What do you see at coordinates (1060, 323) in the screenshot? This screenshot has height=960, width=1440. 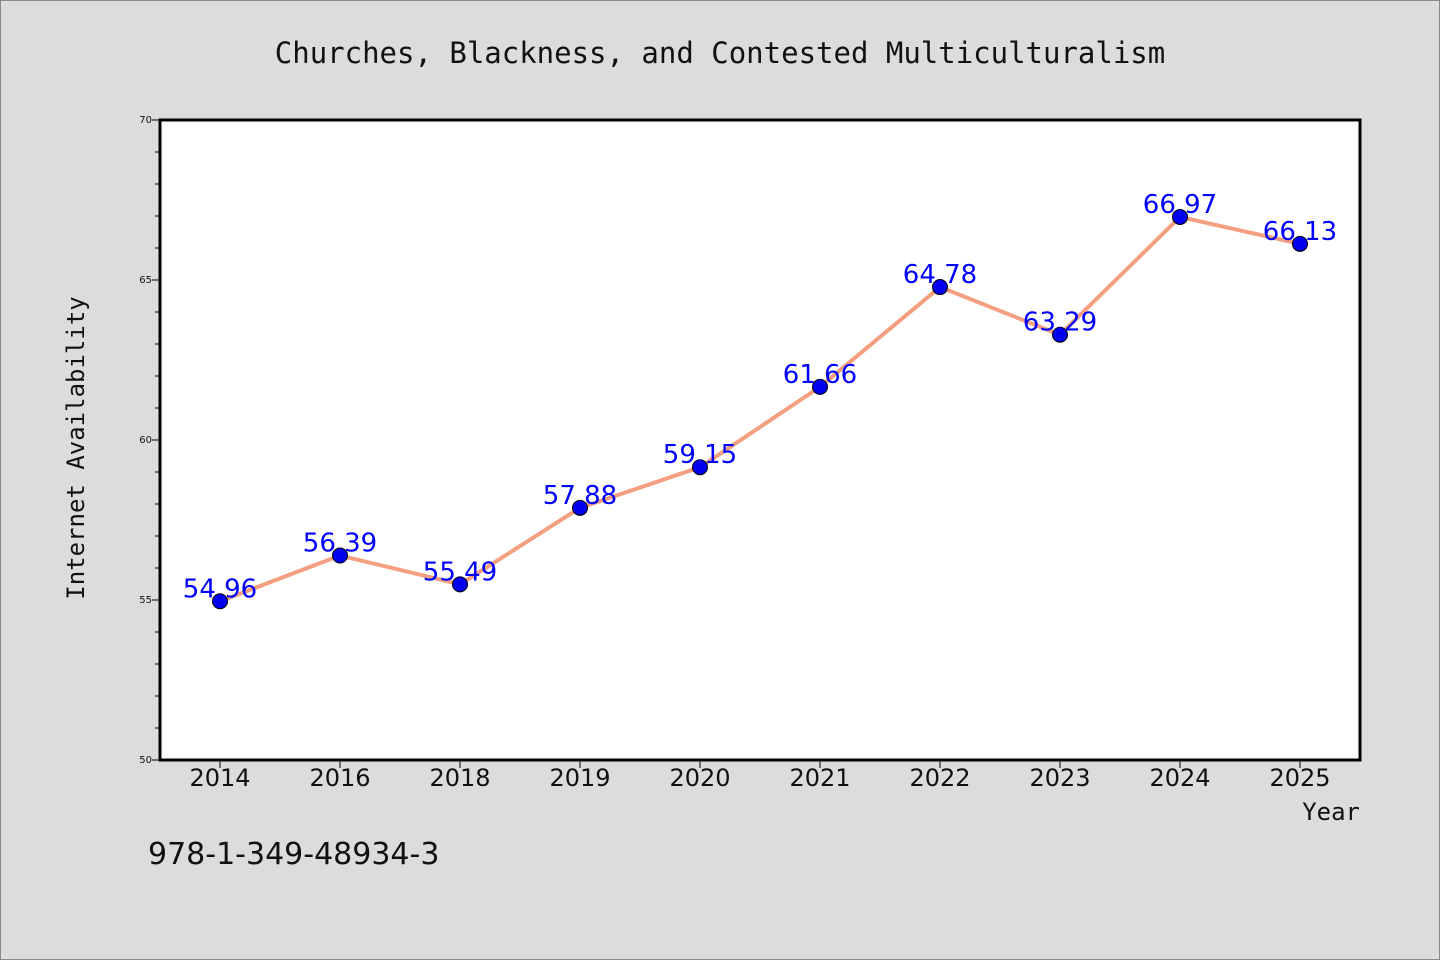 I see `data-label: 63.29` at bounding box center [1060, 323].